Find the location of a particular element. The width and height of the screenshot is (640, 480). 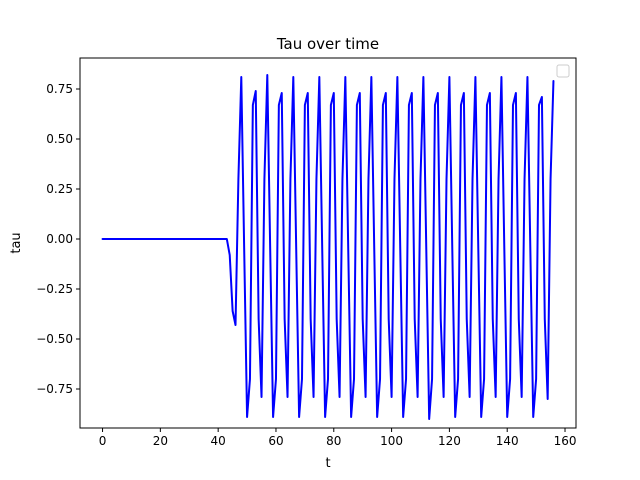

y-tick-label: 0.00 is located at coordinates (59, 239).